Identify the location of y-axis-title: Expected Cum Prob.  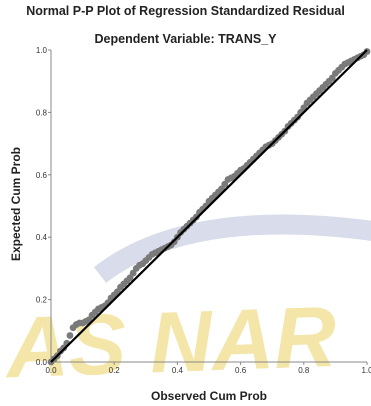
(16, 204).